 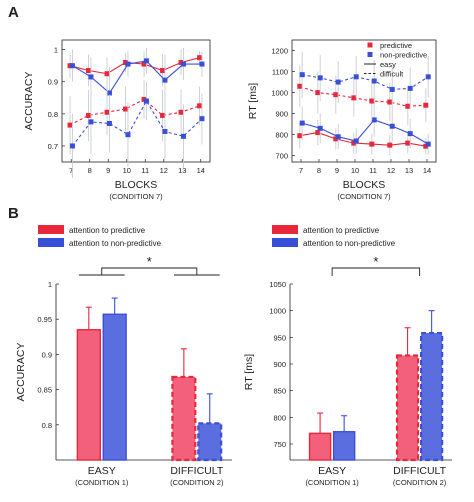 I want to click on y-tick-label: 0.85, so click(x=44, y=390).